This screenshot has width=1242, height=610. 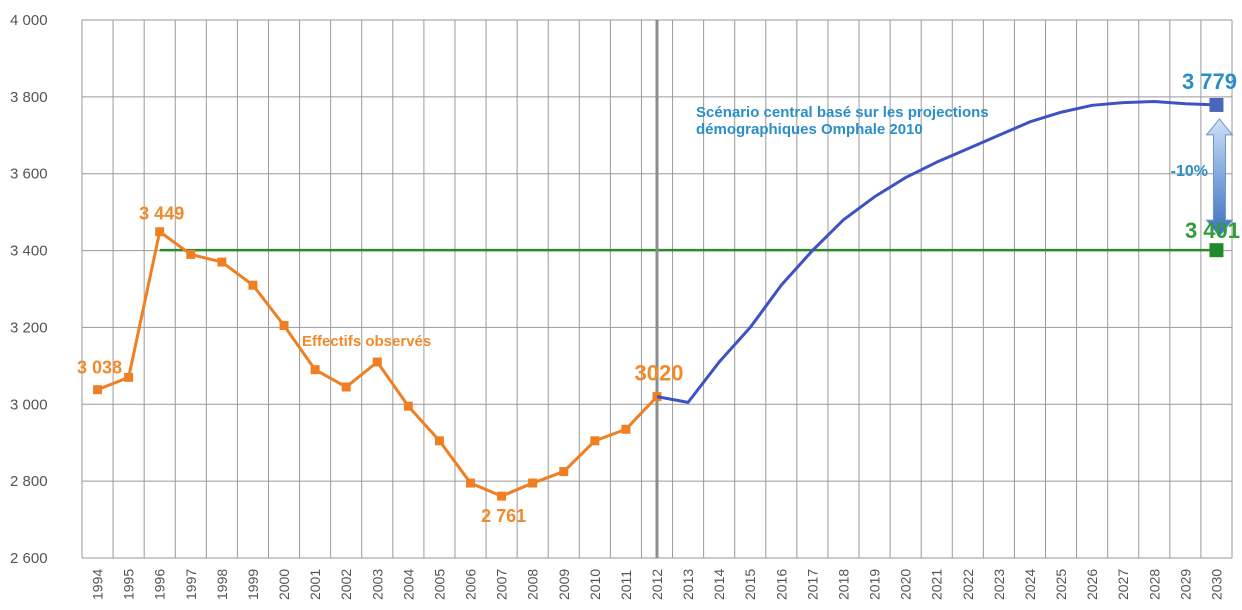 I want to click on x-tick-label: 1997, so click(x=191, y=584).